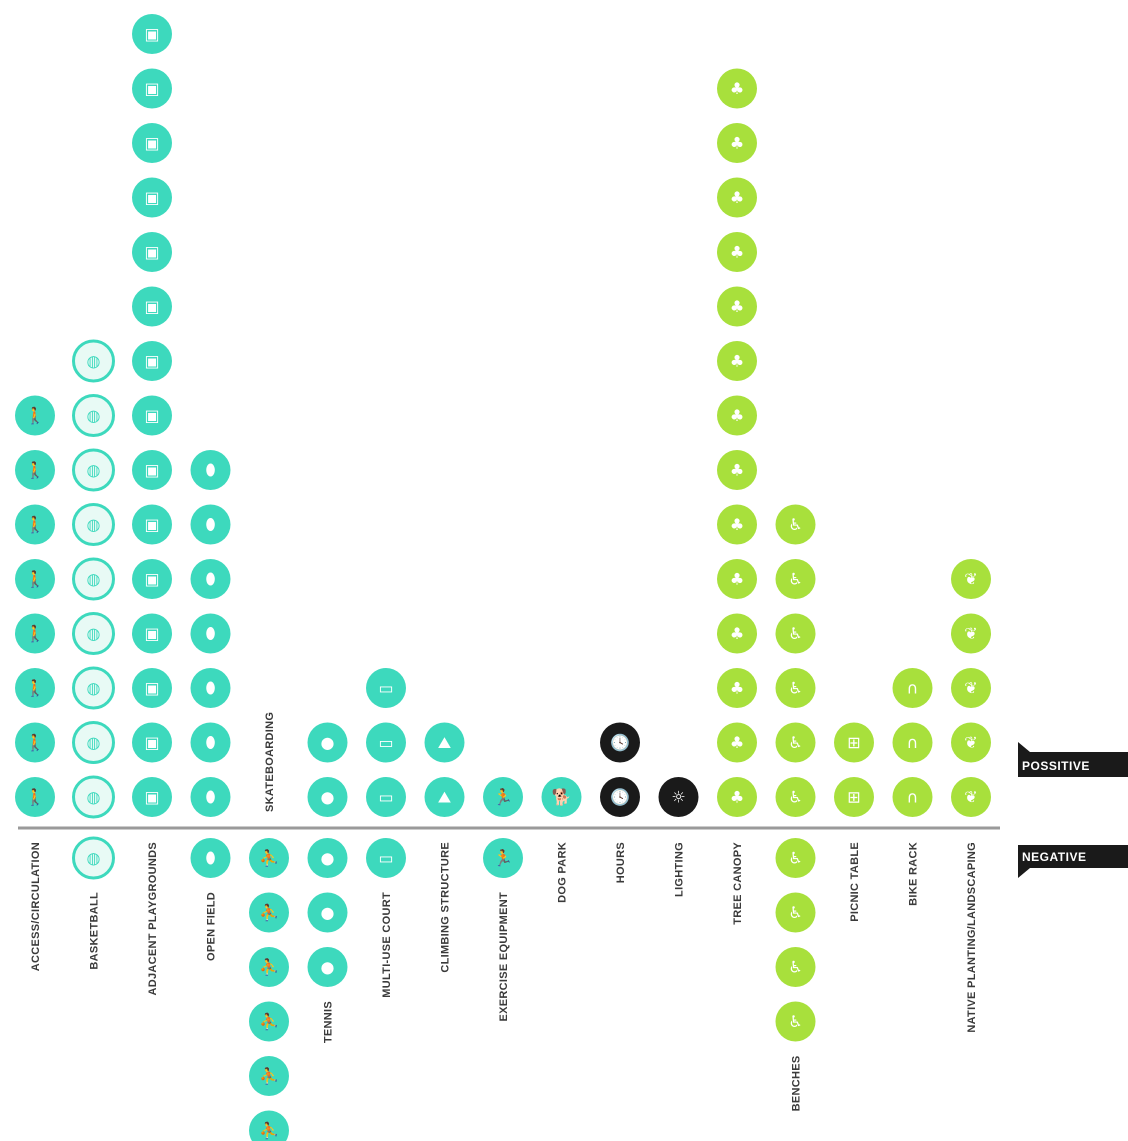 Image resolution: width=1128 pixels, height=1141 pixels. Describe the element at coordinates (563, 872) in the screenshot. I see `category-label-10: DOG PARK` at that location.